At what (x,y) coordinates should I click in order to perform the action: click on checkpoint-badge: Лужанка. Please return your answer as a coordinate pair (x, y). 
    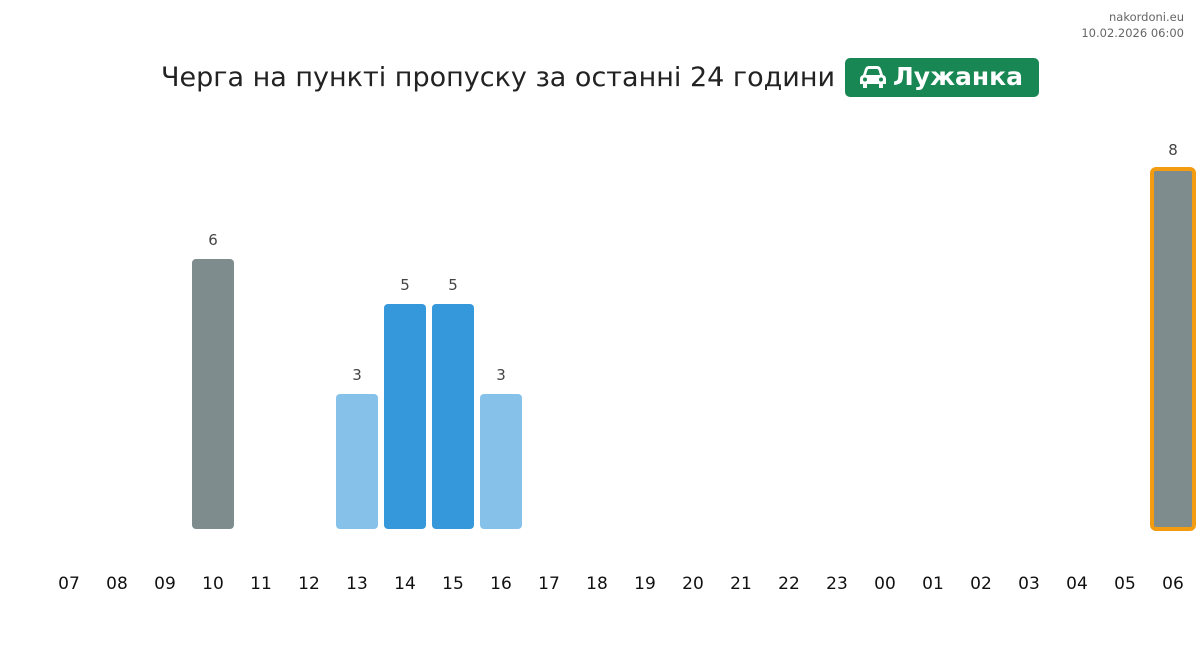
    Looking at the image, I should click on (942, 77).